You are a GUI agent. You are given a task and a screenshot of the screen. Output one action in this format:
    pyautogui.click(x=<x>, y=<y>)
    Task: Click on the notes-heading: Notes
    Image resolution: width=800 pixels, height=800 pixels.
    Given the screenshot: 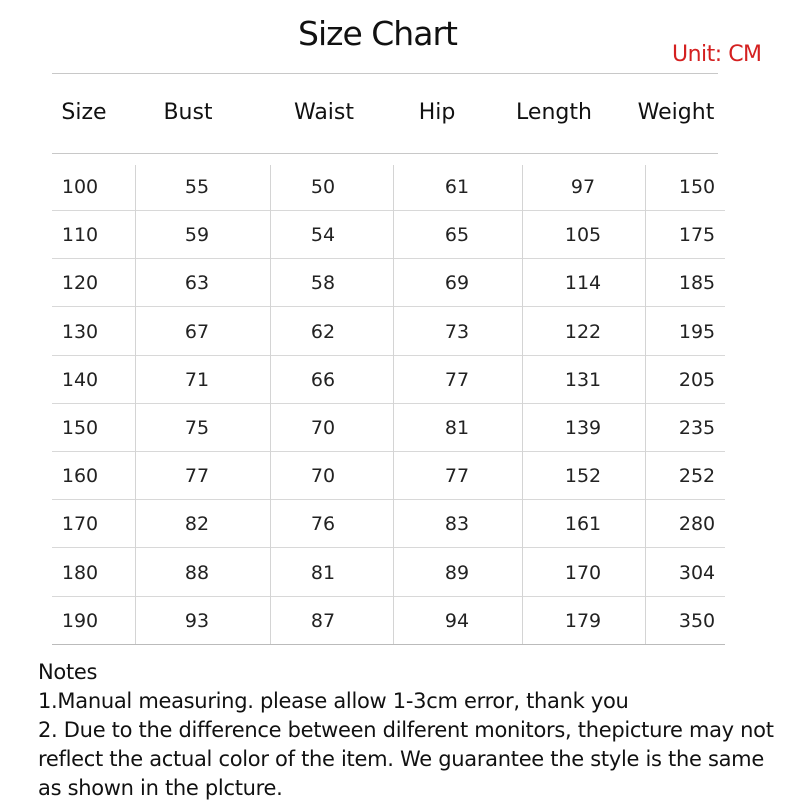 What is the action you would take?
    pyautogui.click(x=68, y=672)
    